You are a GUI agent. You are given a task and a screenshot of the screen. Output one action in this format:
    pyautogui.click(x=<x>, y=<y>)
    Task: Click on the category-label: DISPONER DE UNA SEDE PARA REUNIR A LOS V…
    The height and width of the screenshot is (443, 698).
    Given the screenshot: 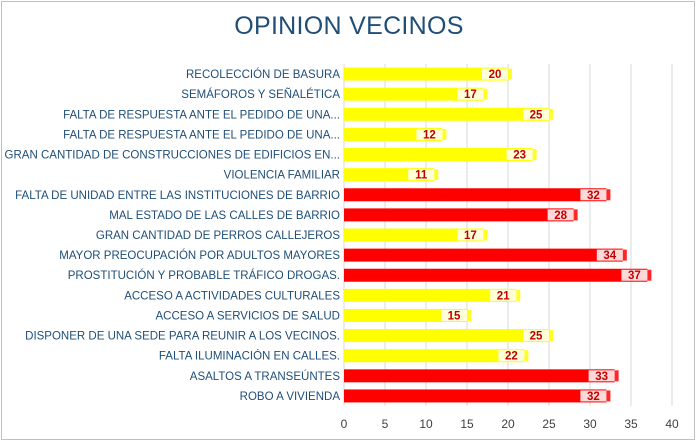 What is the action you would take?
    pyautogui.click(x=182, y=337)
    